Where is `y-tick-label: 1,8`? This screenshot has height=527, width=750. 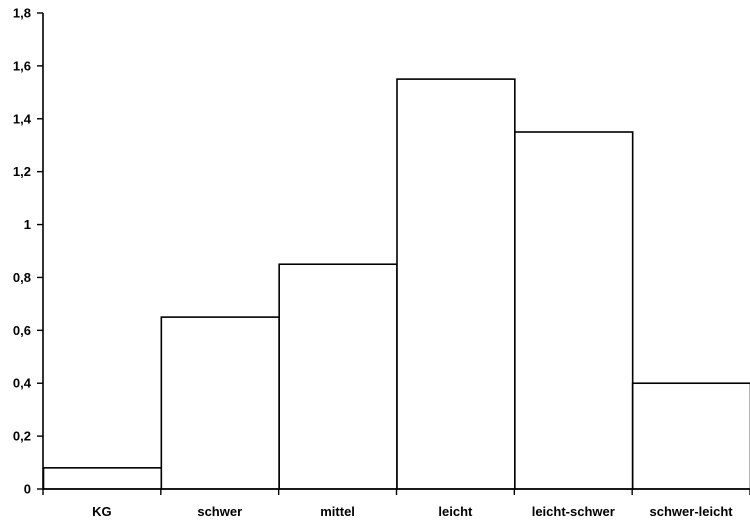
y-tick-label: 1,8 is located at coordinates (22, 13).